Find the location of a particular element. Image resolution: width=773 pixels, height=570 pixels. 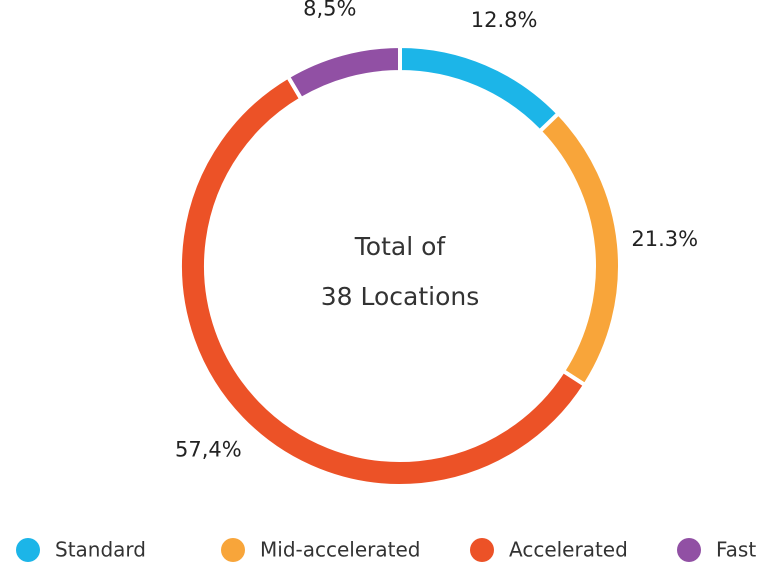

data-label: 8,5% is located at coordinates (329, 10).